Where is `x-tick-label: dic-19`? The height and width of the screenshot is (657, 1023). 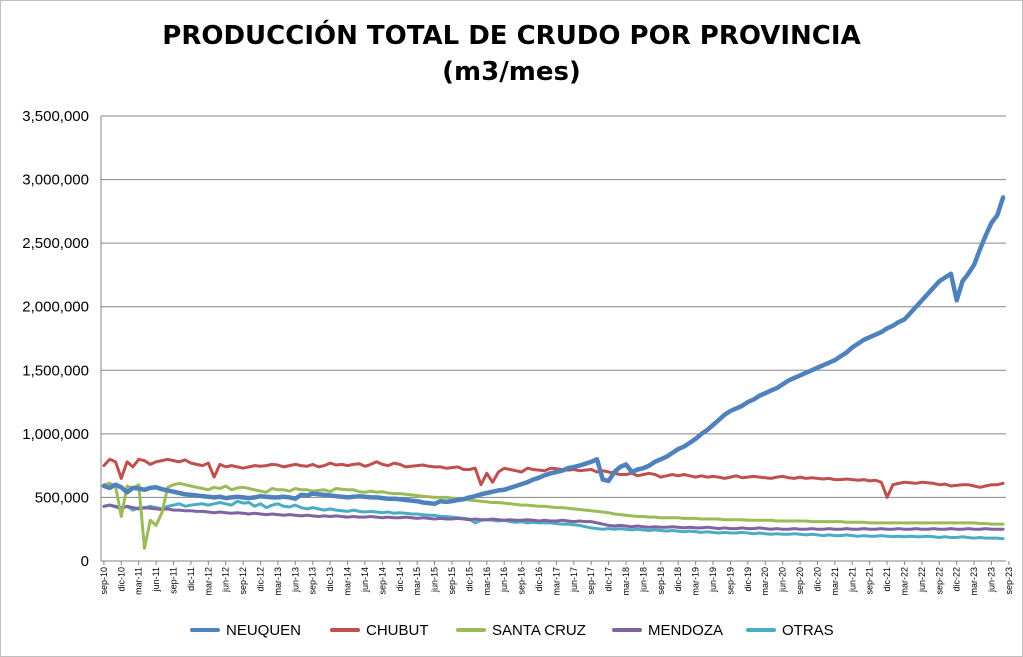
x-tick-label: dic-19 is located at coordinates (748, 579).